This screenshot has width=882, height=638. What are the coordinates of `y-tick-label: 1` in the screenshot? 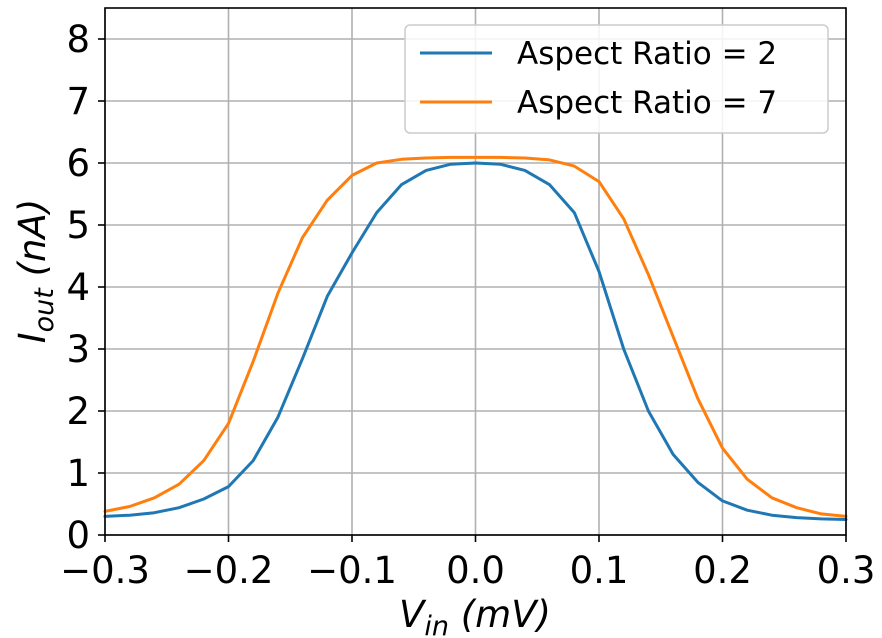 It's located at (78, 473).